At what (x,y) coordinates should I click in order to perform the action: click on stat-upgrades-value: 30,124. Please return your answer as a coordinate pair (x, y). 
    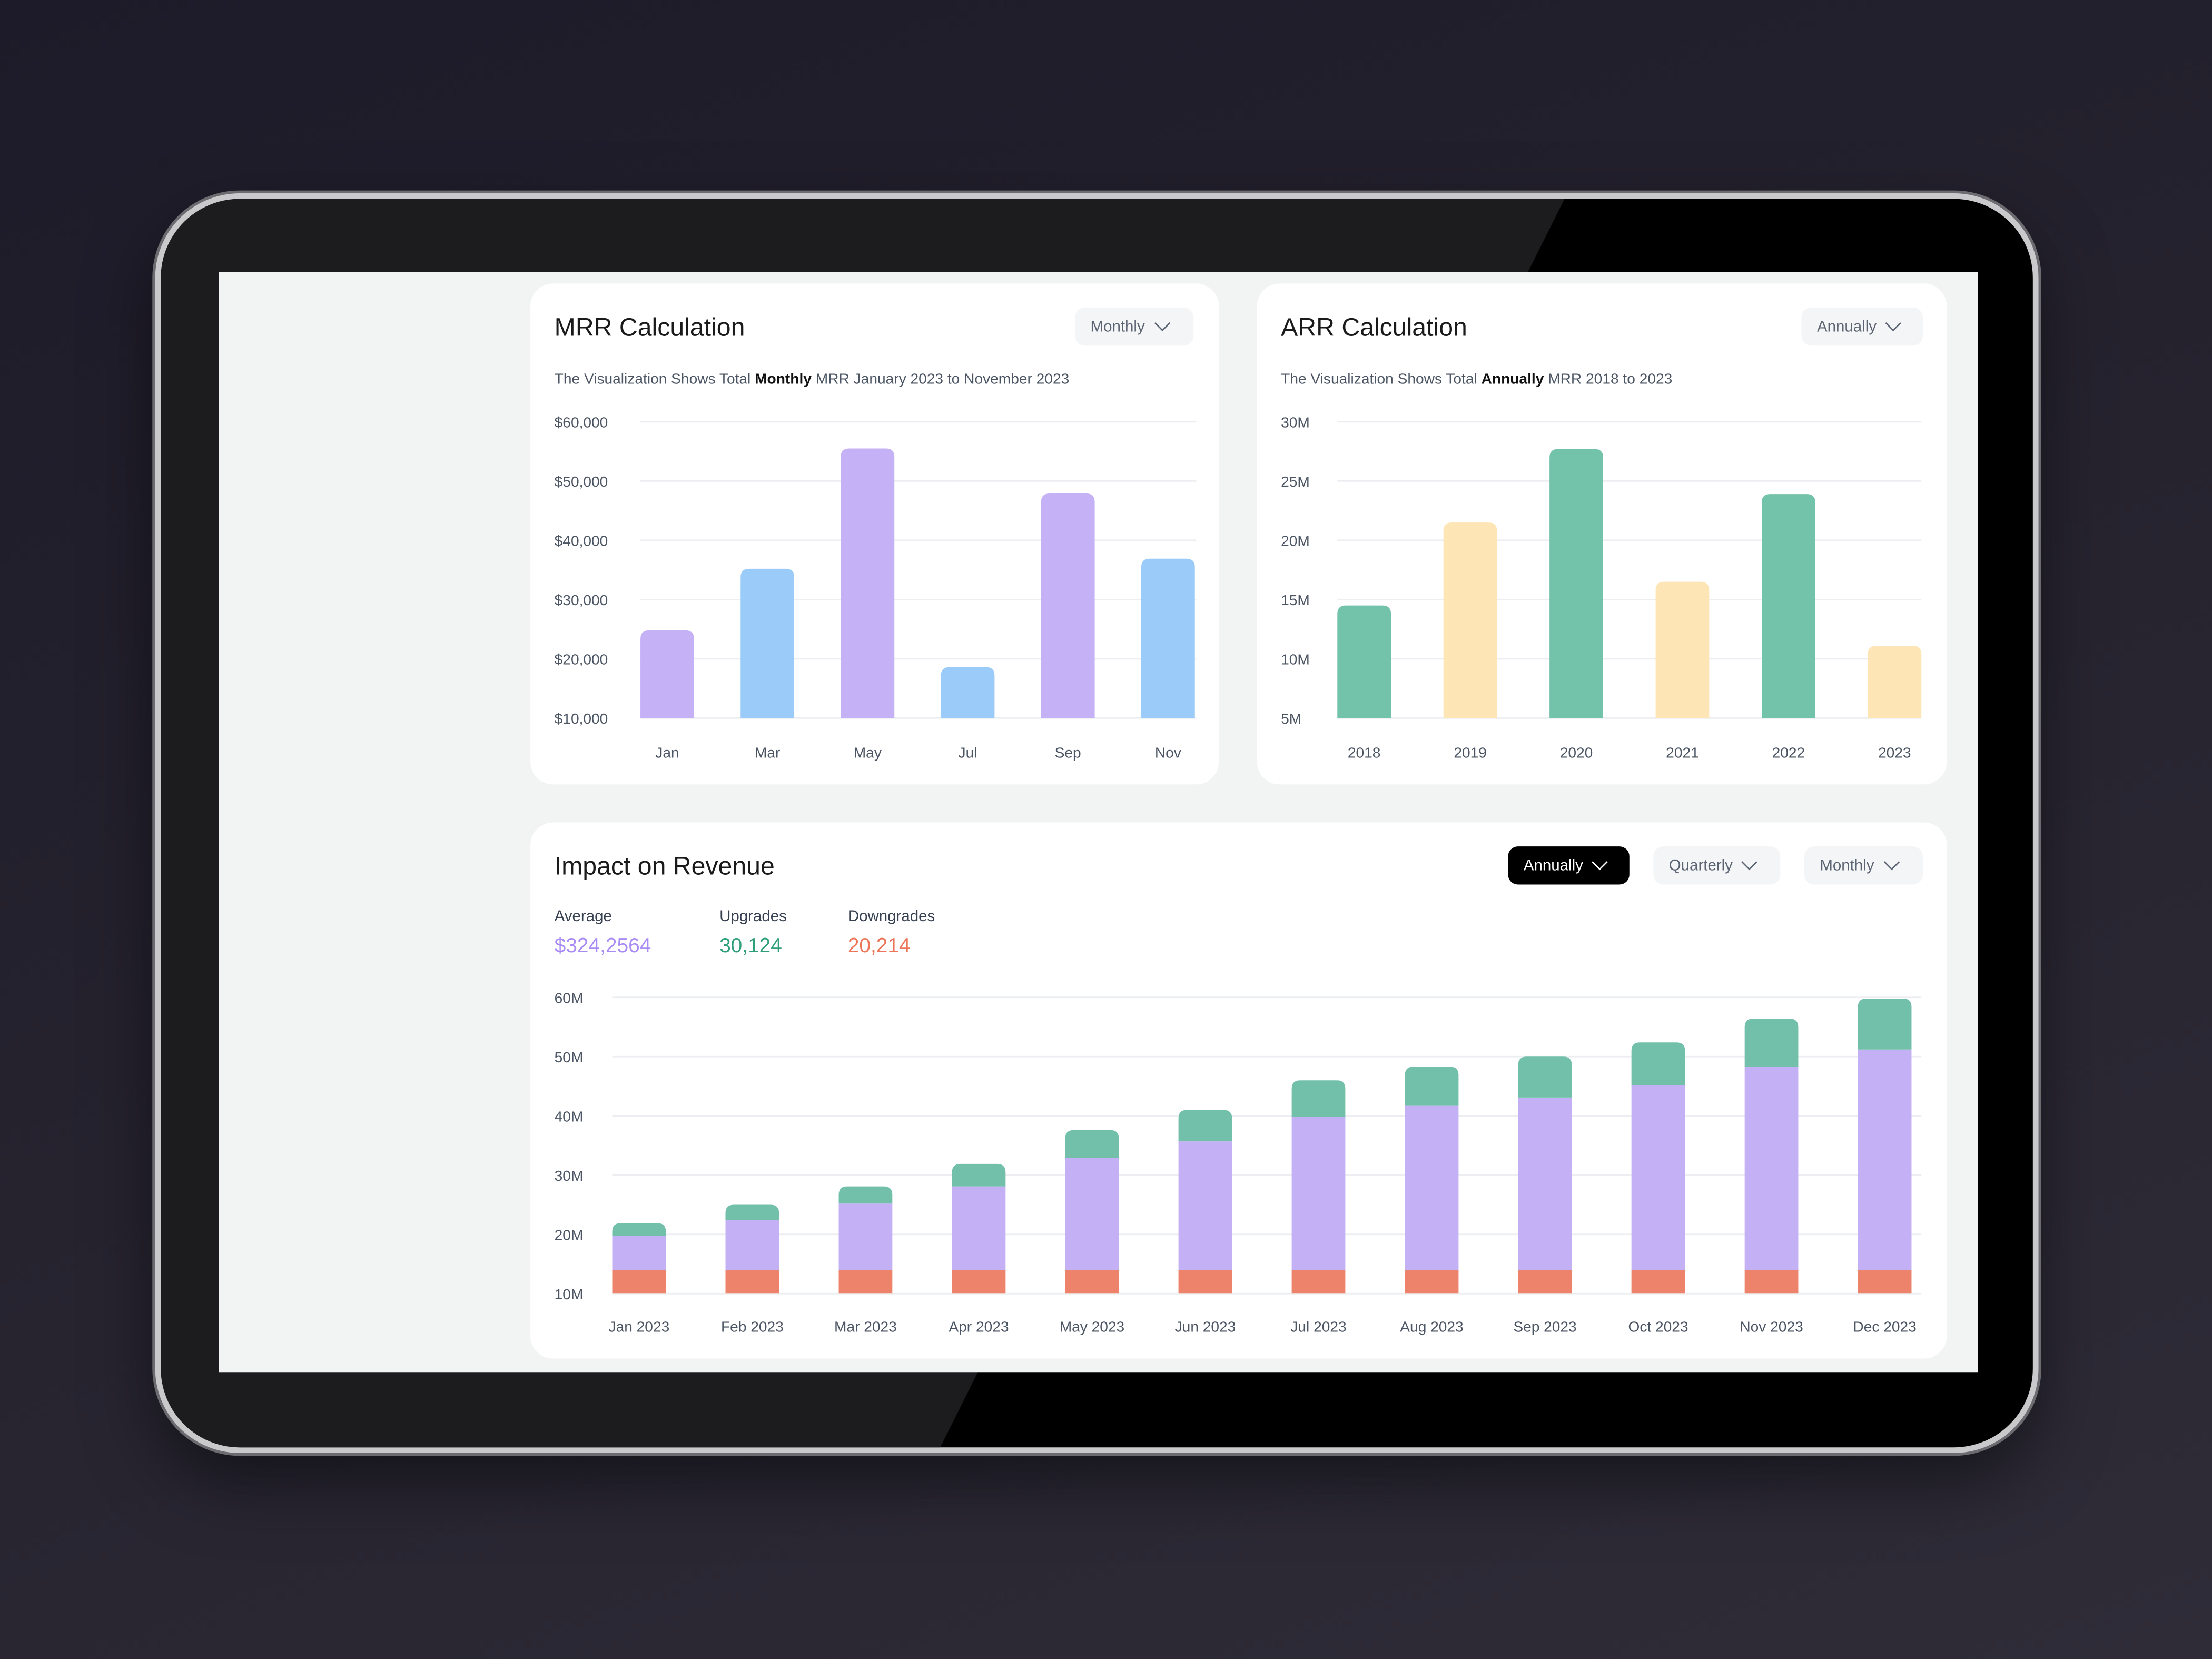
    Looking at the image, I should click on (750, 946).